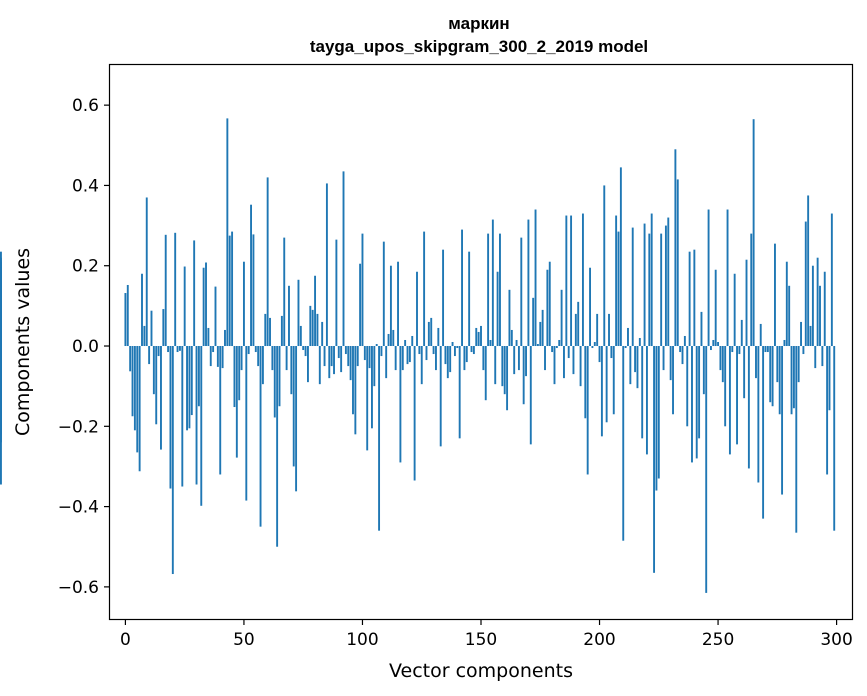 This screenshot has height=696, width=867. What do you see at coordinates (23, 342) in the screenshot?
I see `y-axis-title: Components values` at bounding box center [23, 342].